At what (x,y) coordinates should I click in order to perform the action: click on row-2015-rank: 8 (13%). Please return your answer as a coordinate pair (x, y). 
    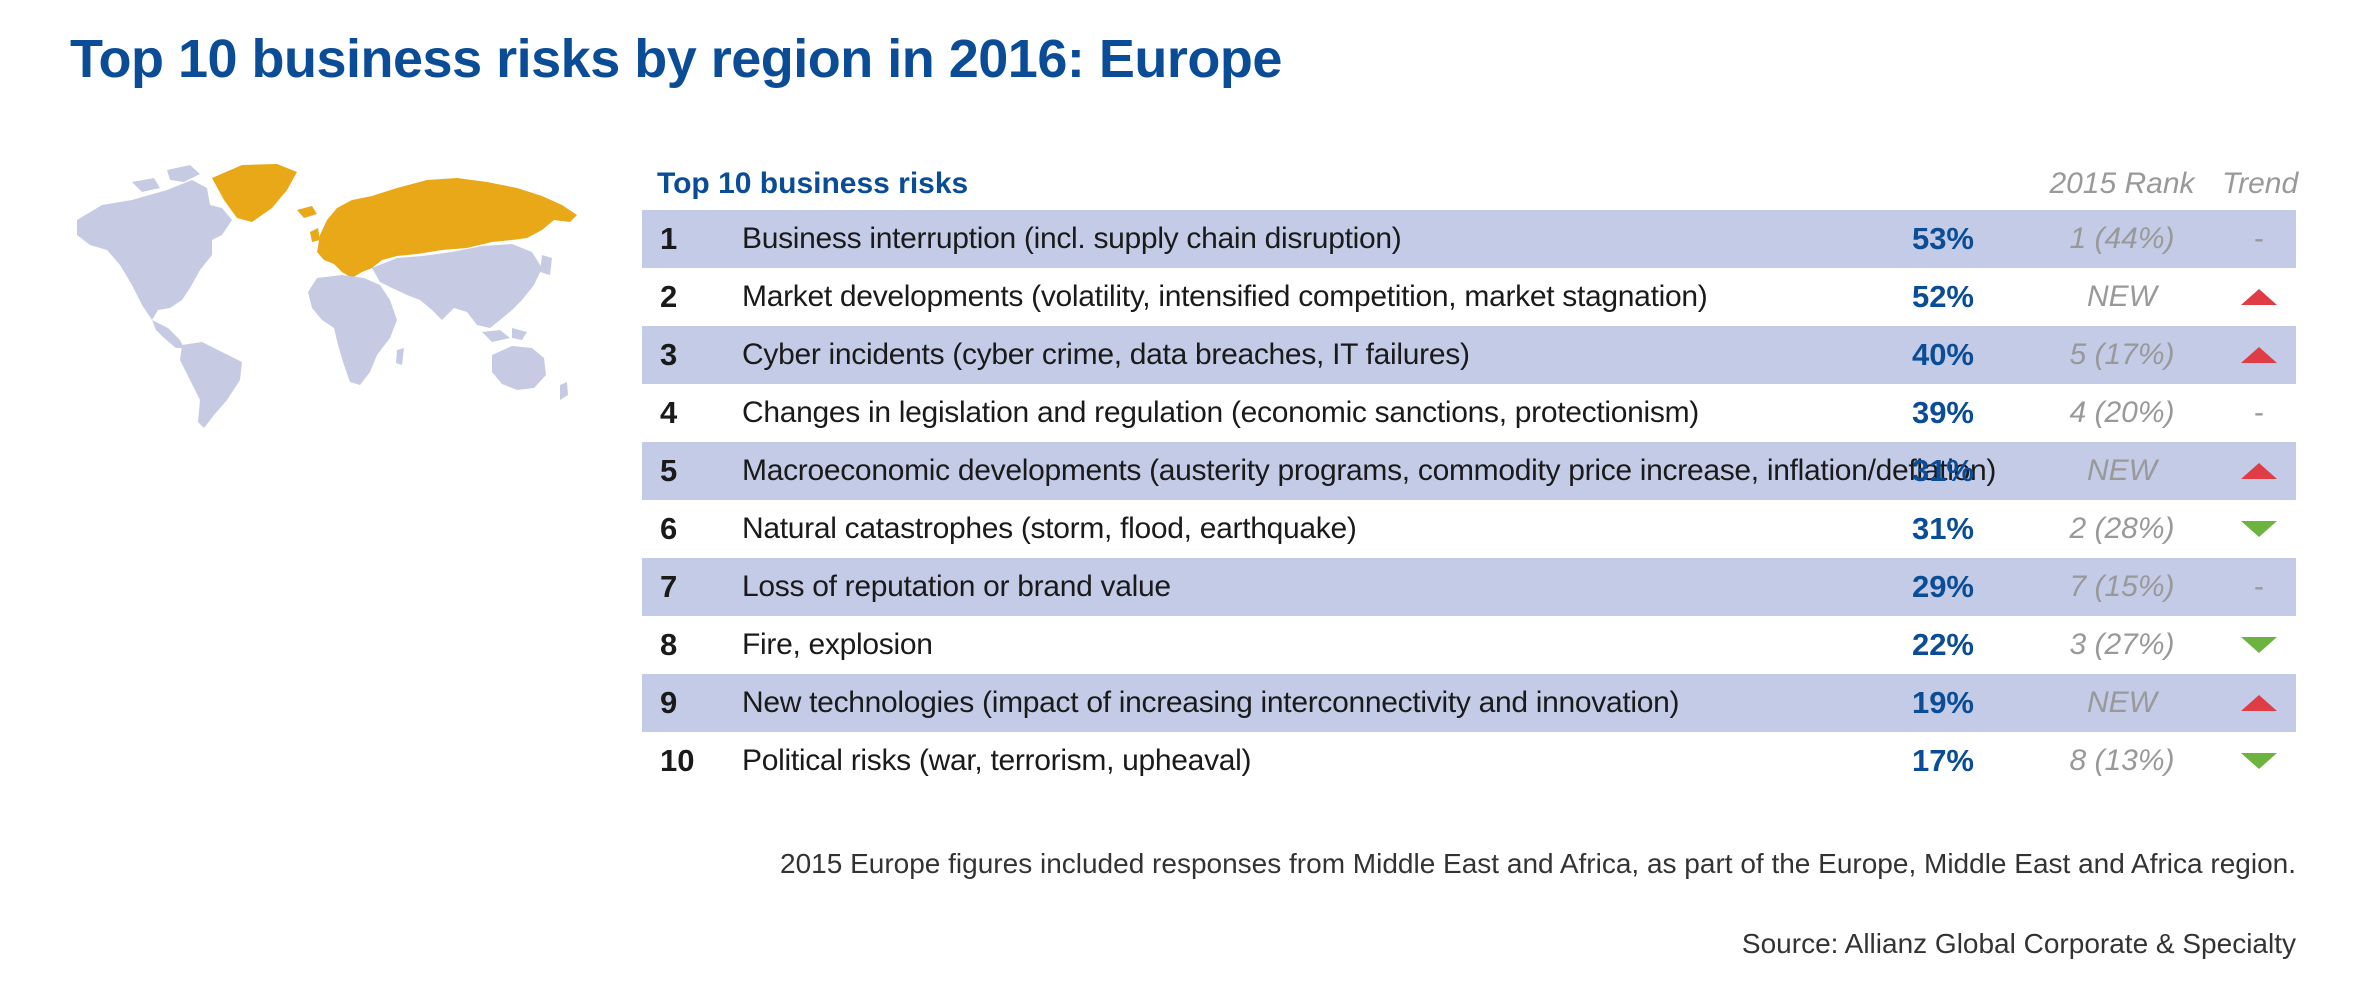
    Looking at the image, I should click on (2122, 760).